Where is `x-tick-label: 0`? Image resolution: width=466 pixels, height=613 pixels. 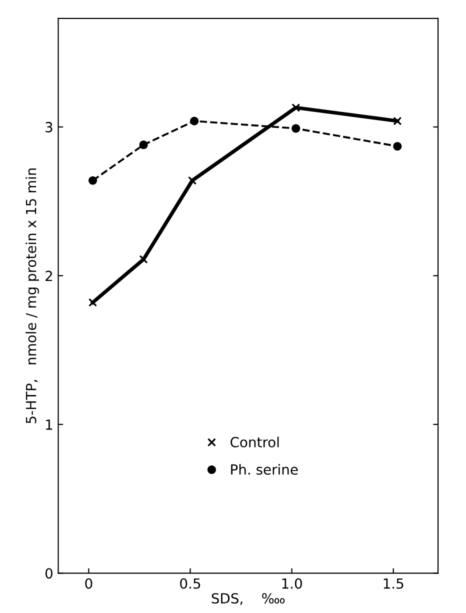
x-tick-label: 0 is located at coordinates (88, 583).